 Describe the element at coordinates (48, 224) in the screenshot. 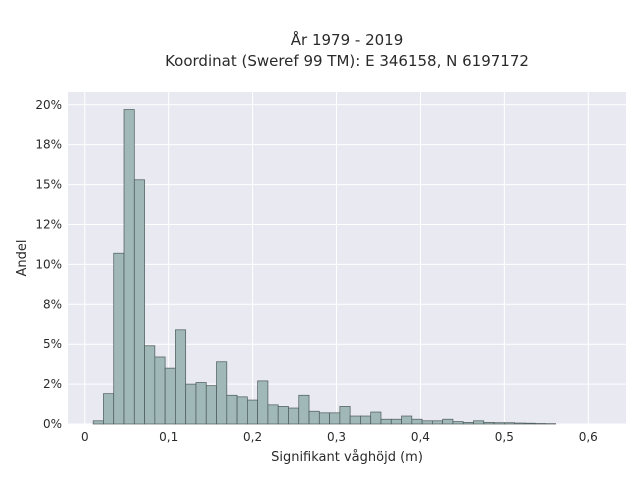

I see `y-tick-label: 12%` at that location.